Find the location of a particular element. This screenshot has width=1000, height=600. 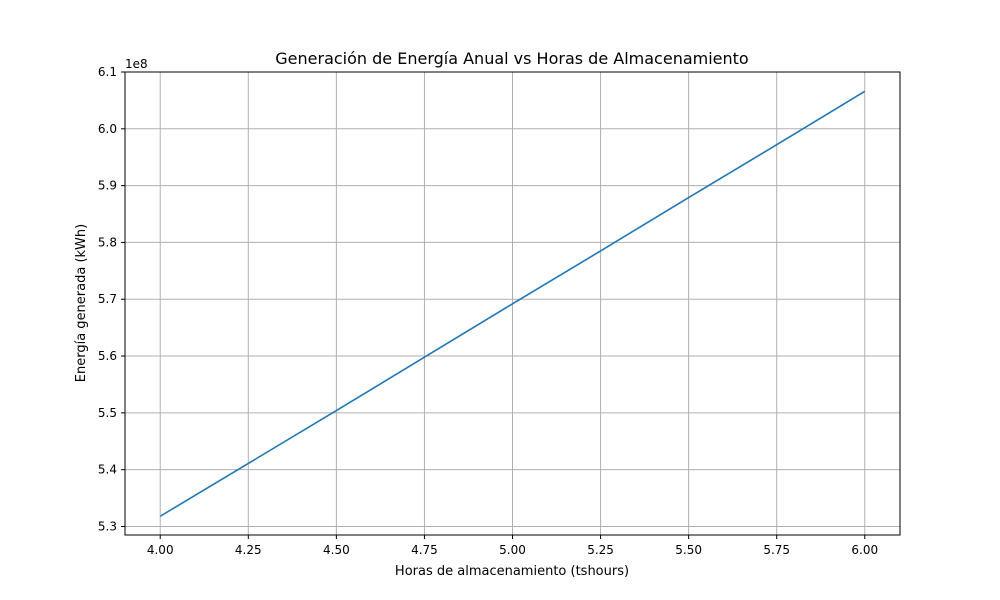

y-axis-label: Energía generada (kWh) is located at coordinates (81, 303).